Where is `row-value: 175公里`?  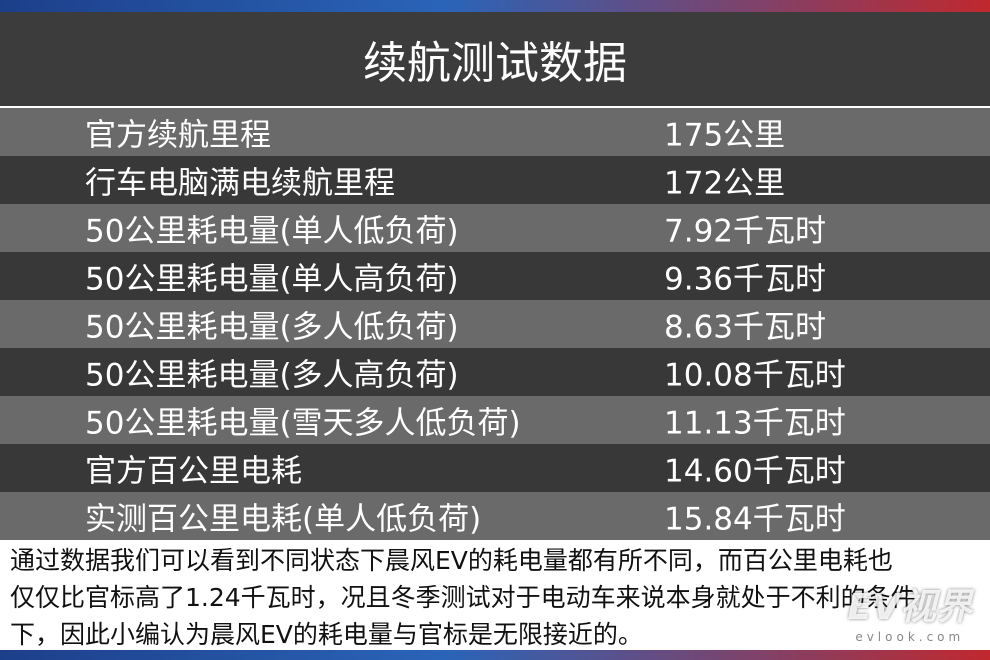 row-value: 175公里 is located at coordinates (725, 135).